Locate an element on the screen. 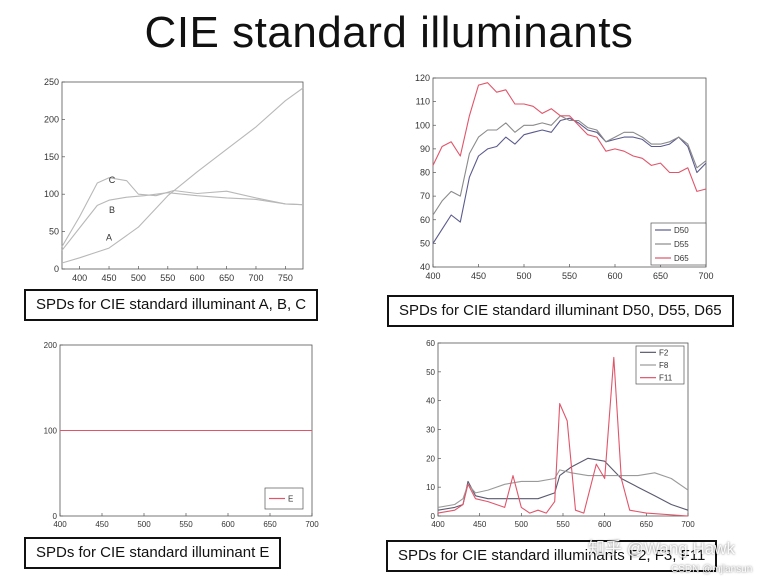 The image size is (778, 588). y-tick-label: 110 is located at coordinates (423, 102).